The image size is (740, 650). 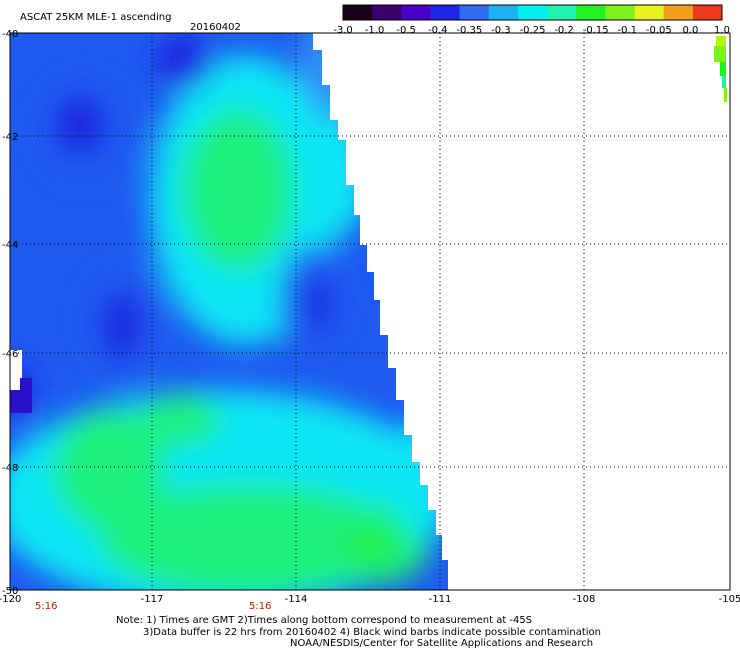 I want to click on colorbar-label: -0.25, so click(x=533, y=30).